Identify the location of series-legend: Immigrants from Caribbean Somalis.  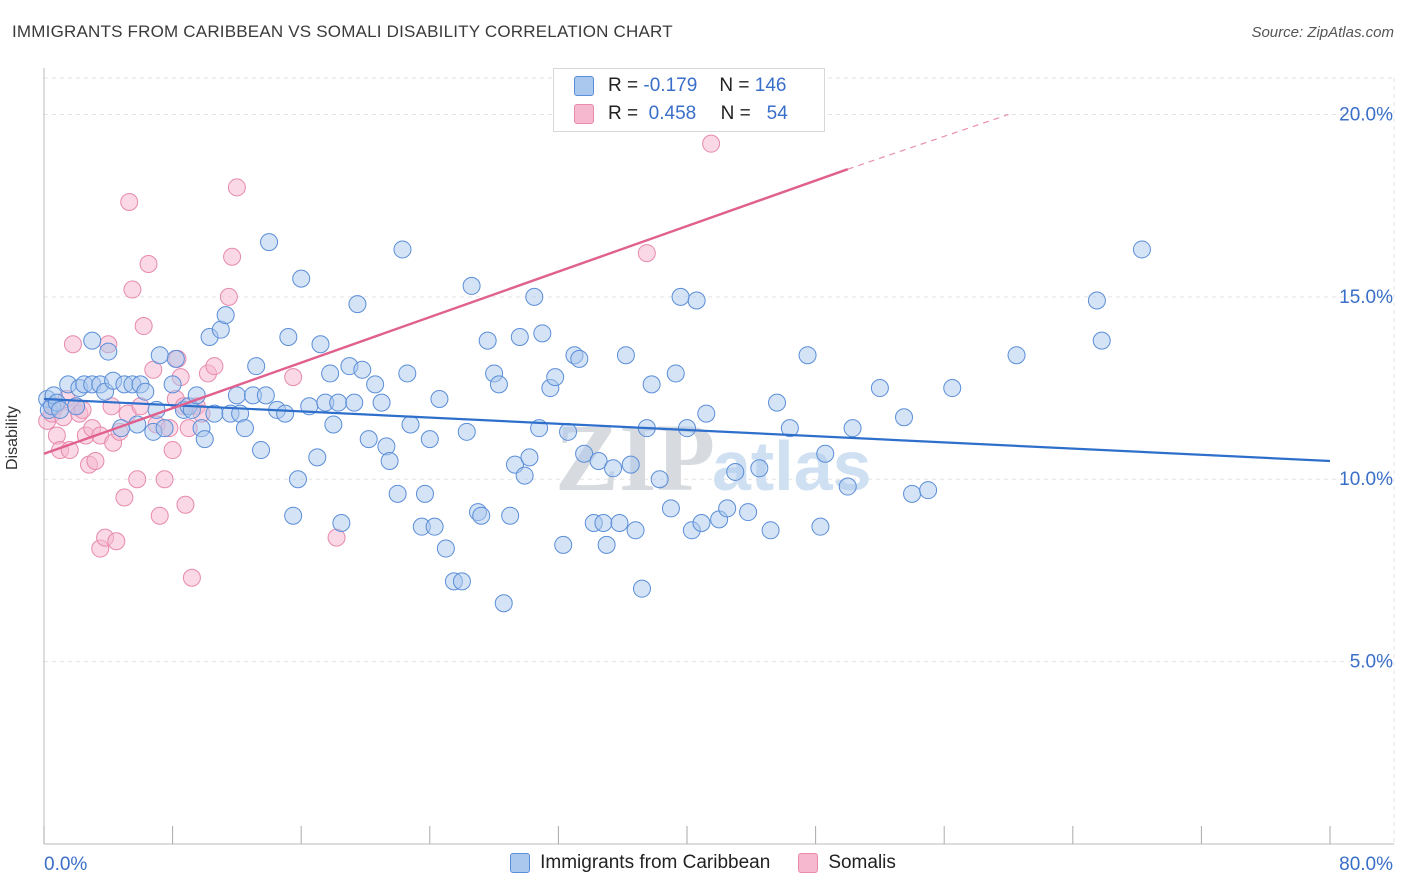
(703, 863).